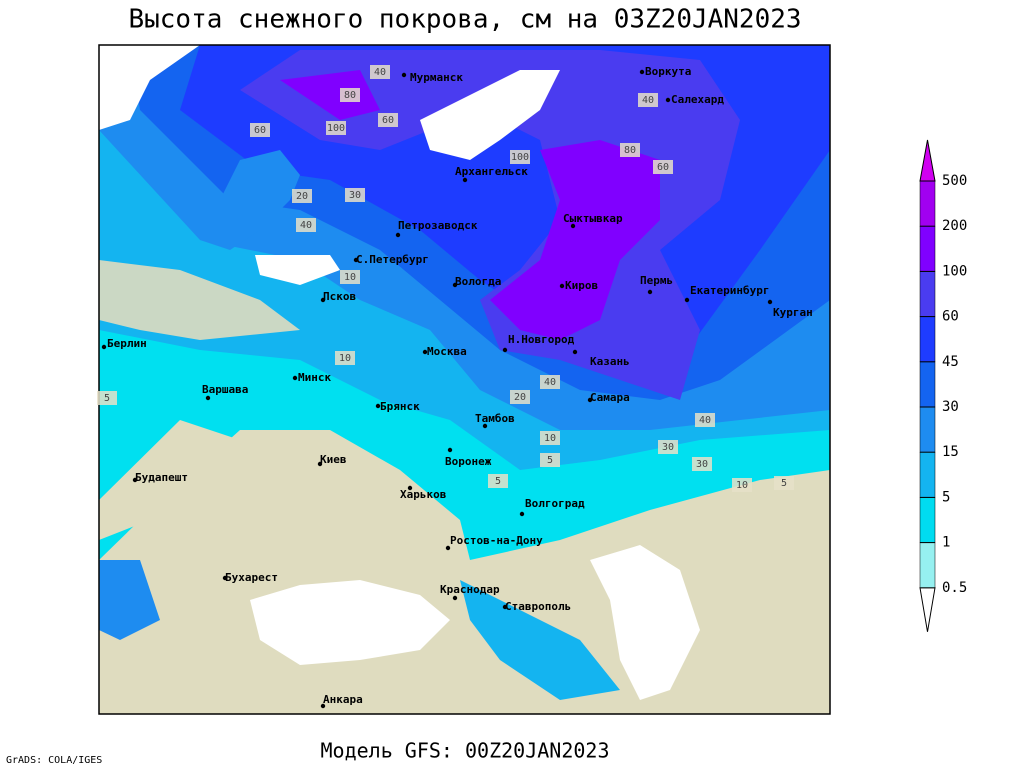 This screenshot has height=768, width=1024. Describe the element at coordinates (447, 351) in the screenshot. I see `city-label: Москва` at that location.